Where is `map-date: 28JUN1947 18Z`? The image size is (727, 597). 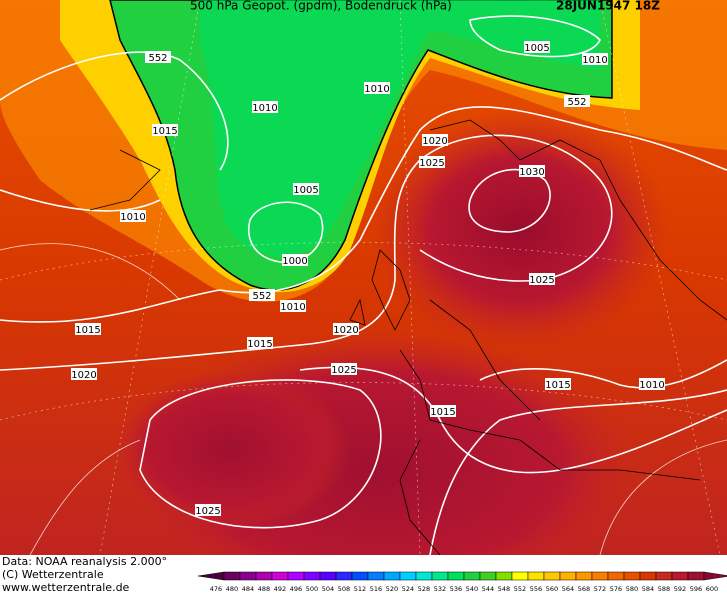
map-date: 28JUN1947 18Z is located at coordinates (608, 6).